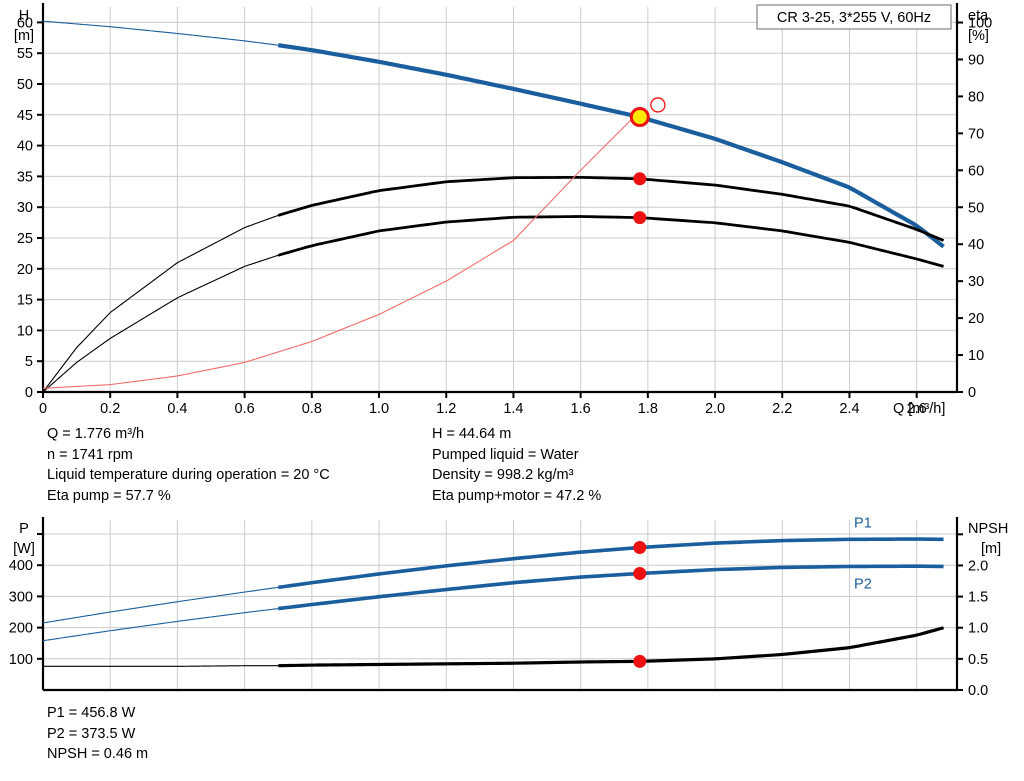  I want to click on y-right-axis-unit: [m], so click(991, 549).